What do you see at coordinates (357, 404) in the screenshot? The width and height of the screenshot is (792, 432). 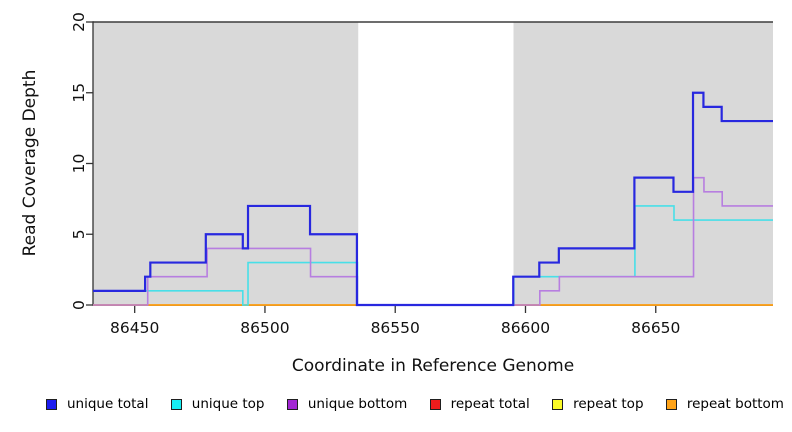 I see `legend-label: unique bottom` at bounding box center [357, 404].